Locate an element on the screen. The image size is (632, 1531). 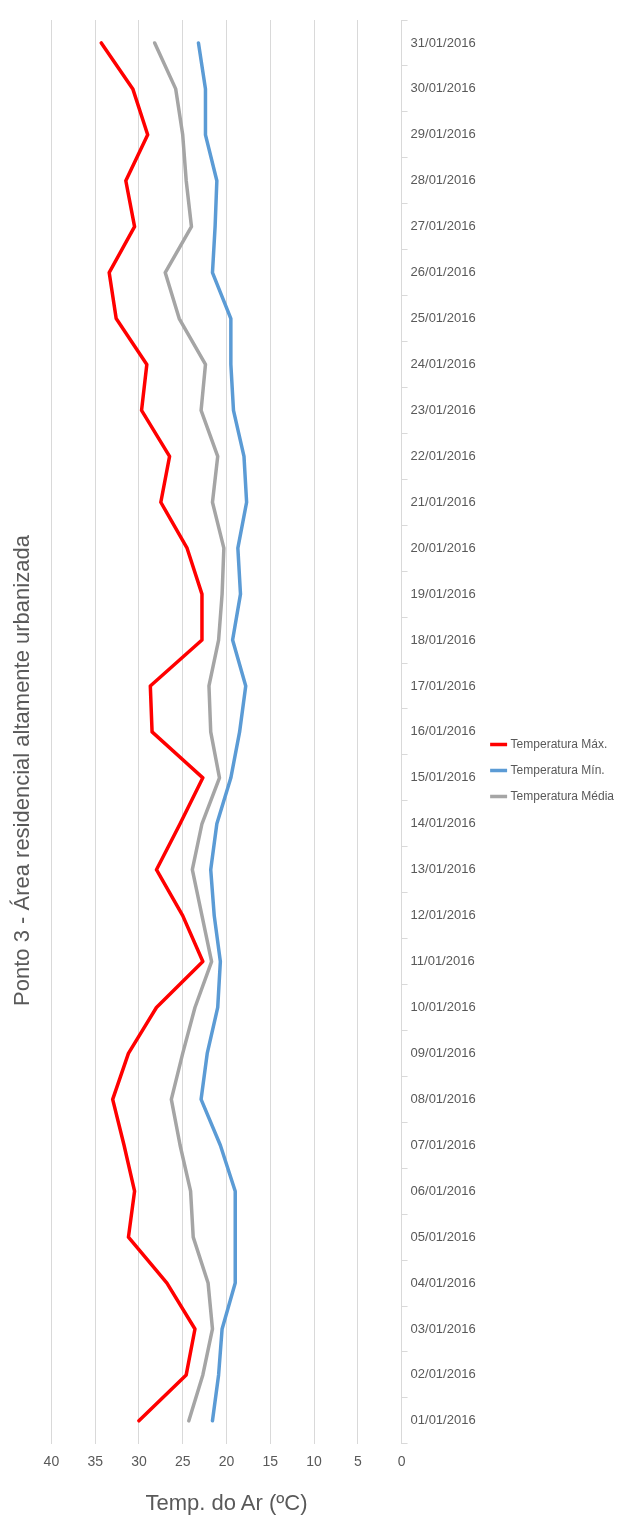
legend-label: Temperatura Máx. is located at coordinates (559, 743).